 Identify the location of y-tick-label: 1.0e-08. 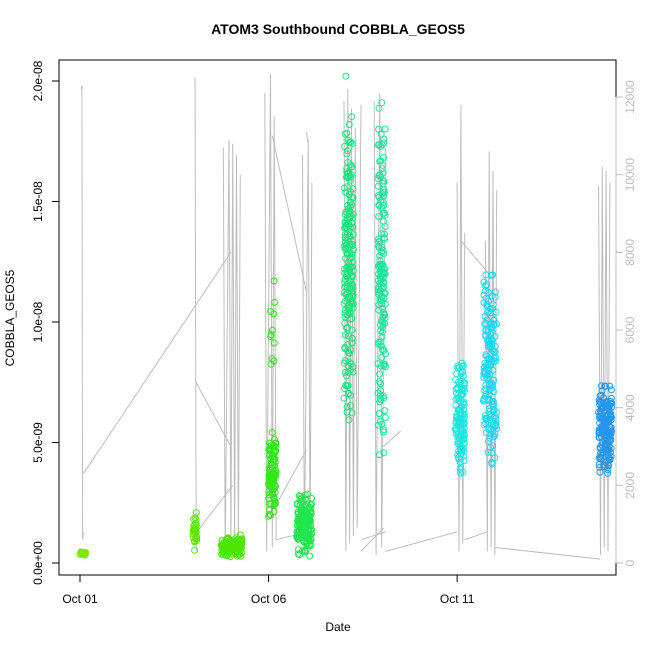
(38, 321).